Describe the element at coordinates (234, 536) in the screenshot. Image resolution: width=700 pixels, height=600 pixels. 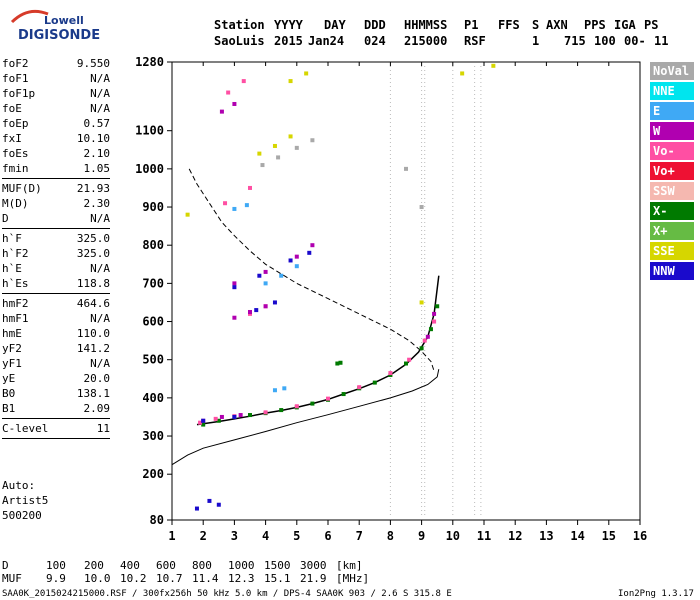
I see `x-tick-label: 3` at that location.